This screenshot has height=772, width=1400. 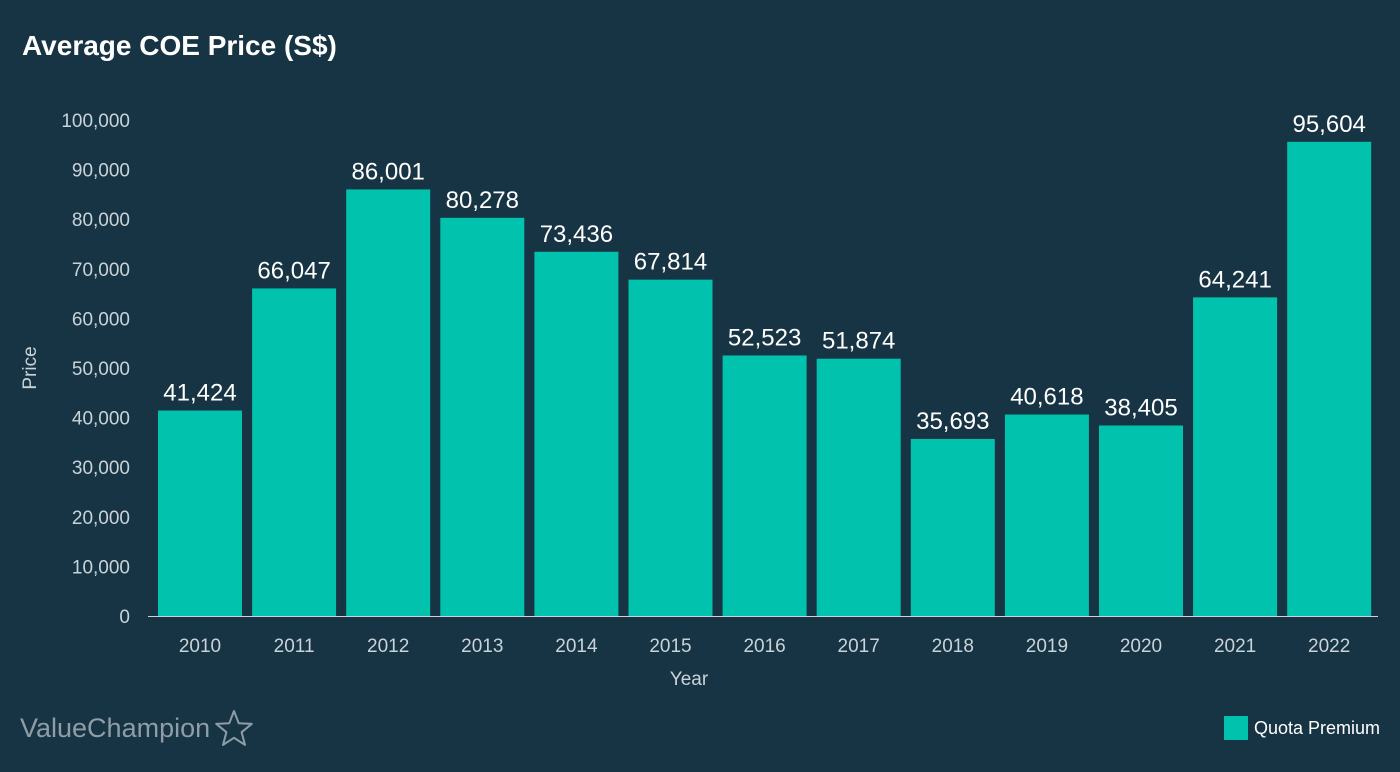 I want to click on star-icon, so click(x=234, y=728).